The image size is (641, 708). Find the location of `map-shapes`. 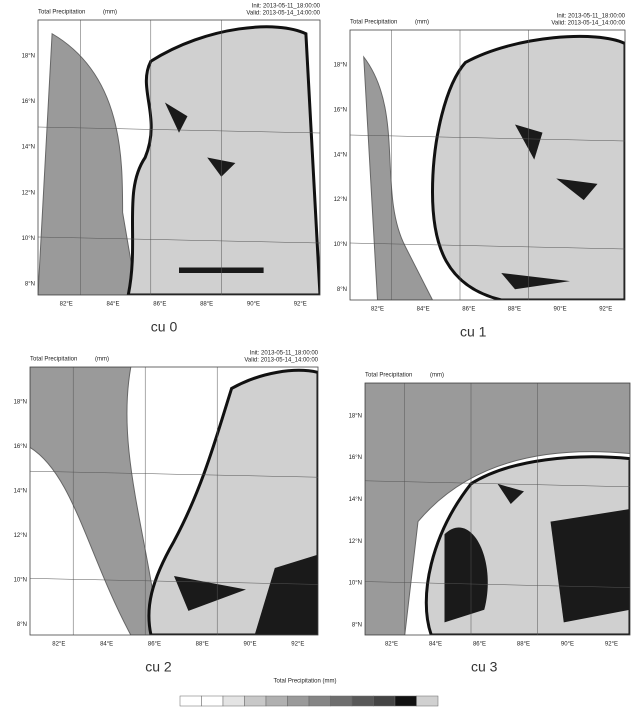

map-shapes is located at coordinates (497, 509).